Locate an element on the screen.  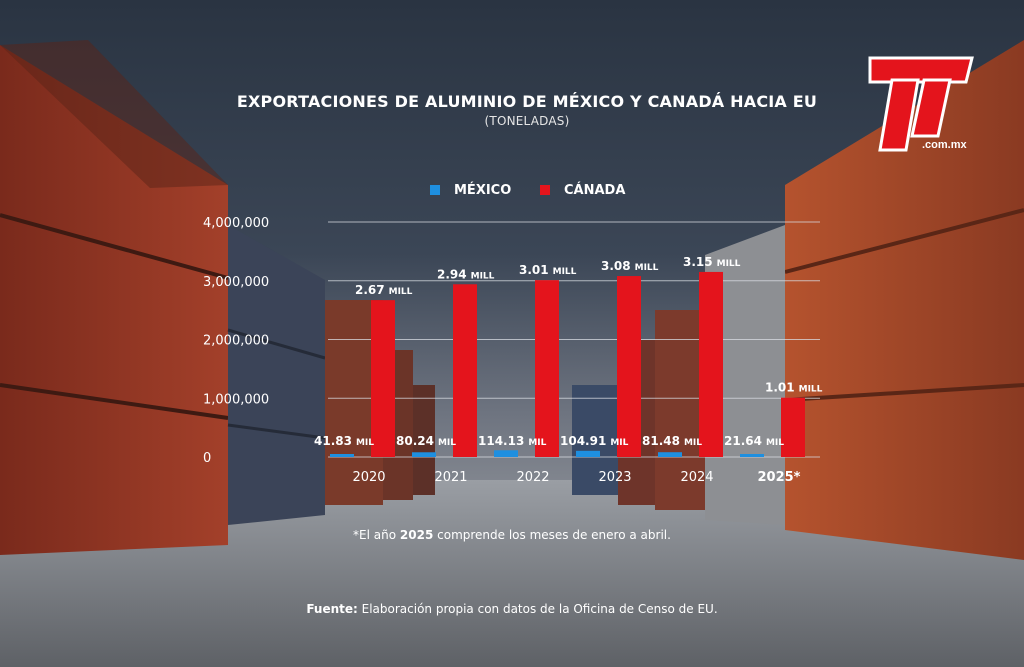
legend-label-mexico: MÉXICO is located at coordinates (483, 190).